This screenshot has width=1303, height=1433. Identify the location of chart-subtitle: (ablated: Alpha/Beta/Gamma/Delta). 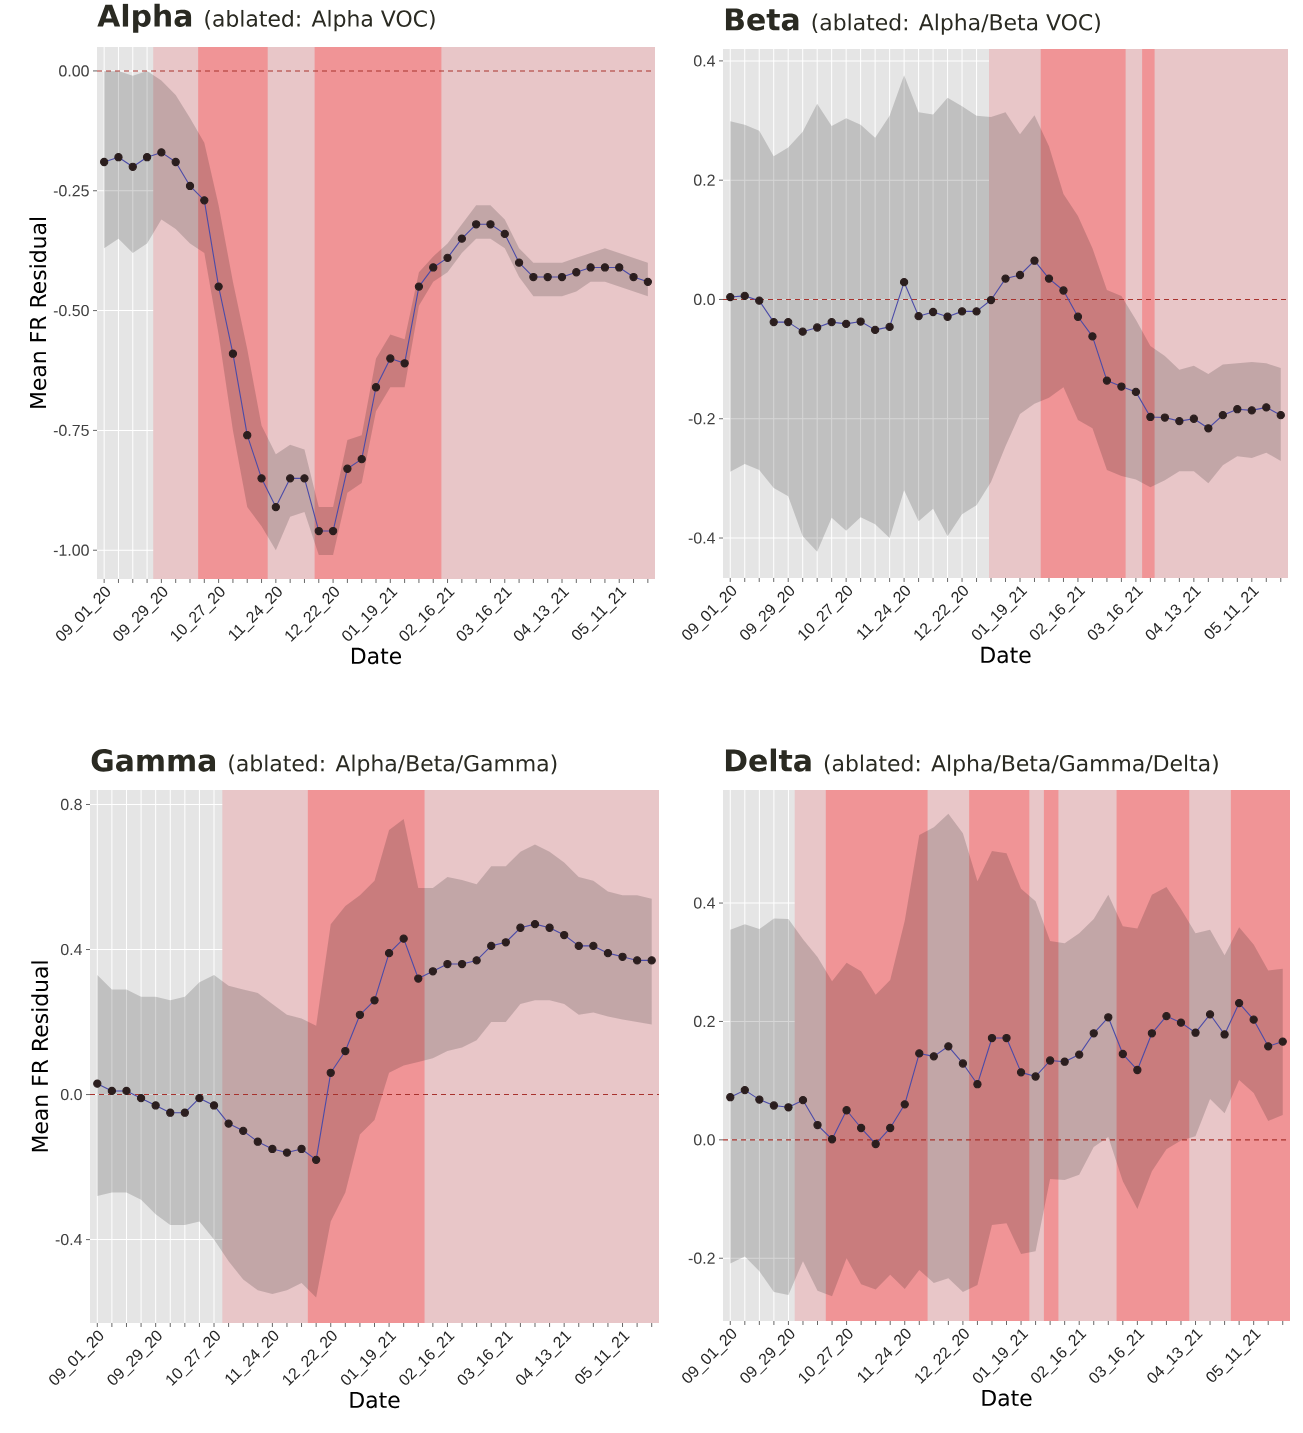
(1021, 765).